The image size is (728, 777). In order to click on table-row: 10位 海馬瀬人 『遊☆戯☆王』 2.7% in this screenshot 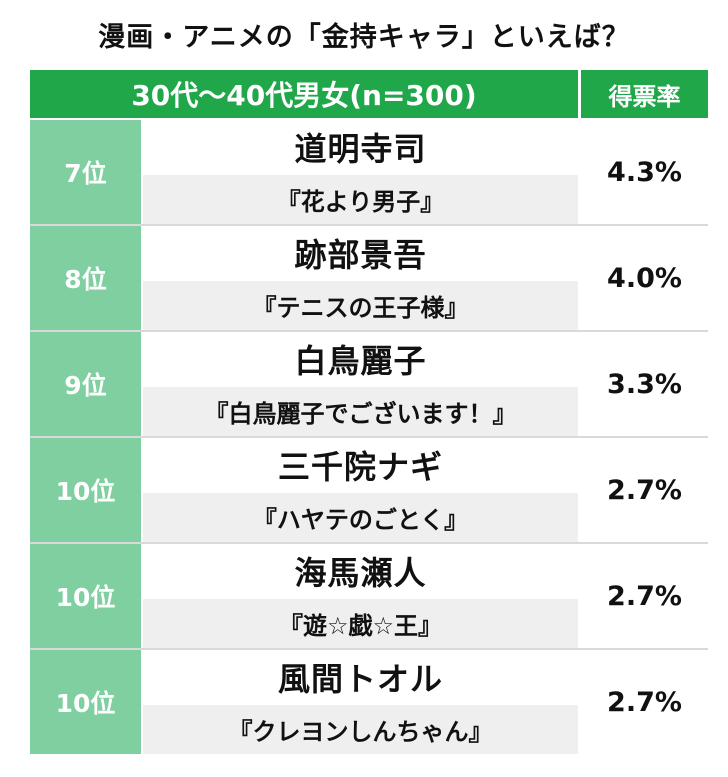, I will do `click(369, 596)`.